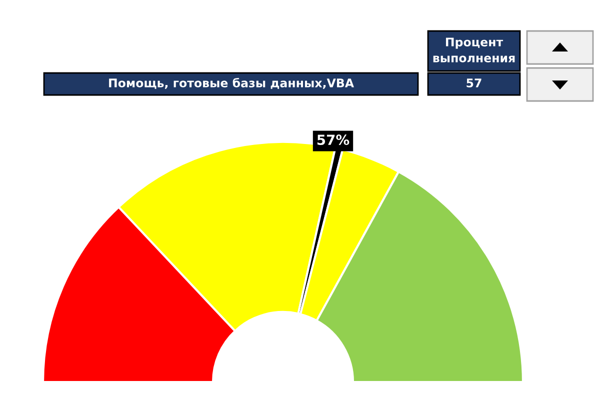 This screenshot has height=416, width=595. Describe the element at coordinates (474, 50) in the screenshot. I see `text: Процент выполнения` at that location.